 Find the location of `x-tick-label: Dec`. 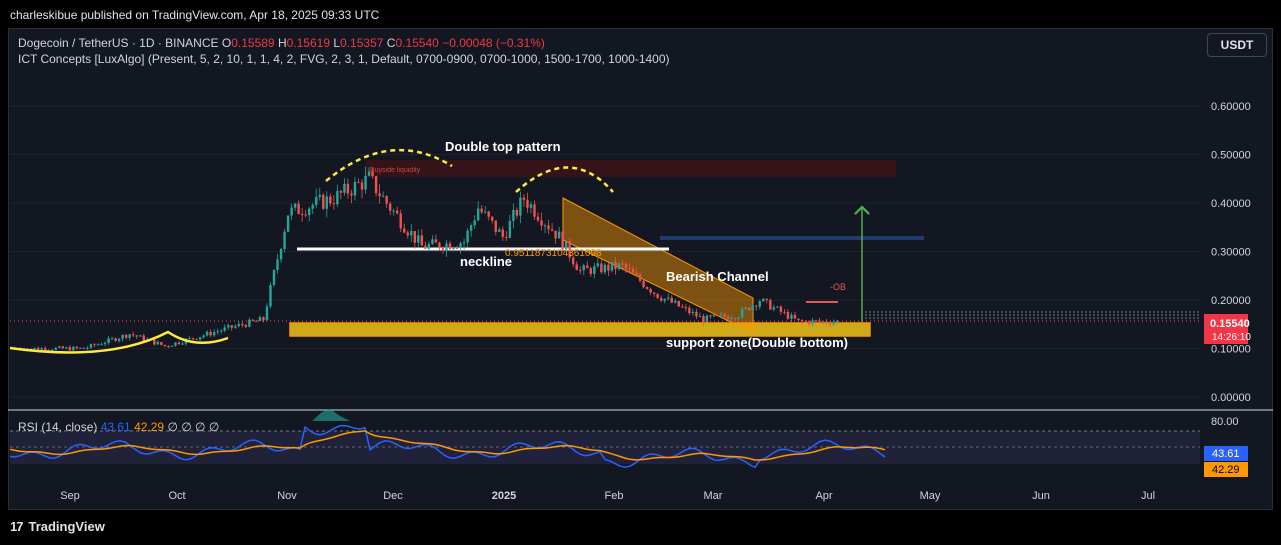

x-tick-label: Dec is located at coordinates (393, 496).